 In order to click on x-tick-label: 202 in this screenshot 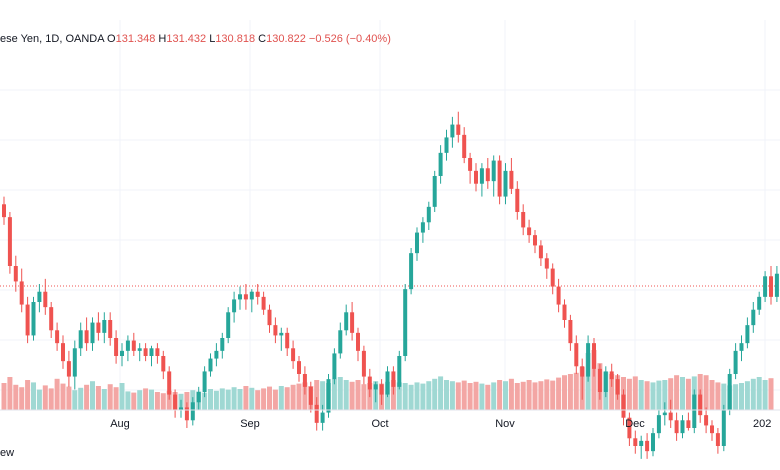, I will do `click(762, 424)`.